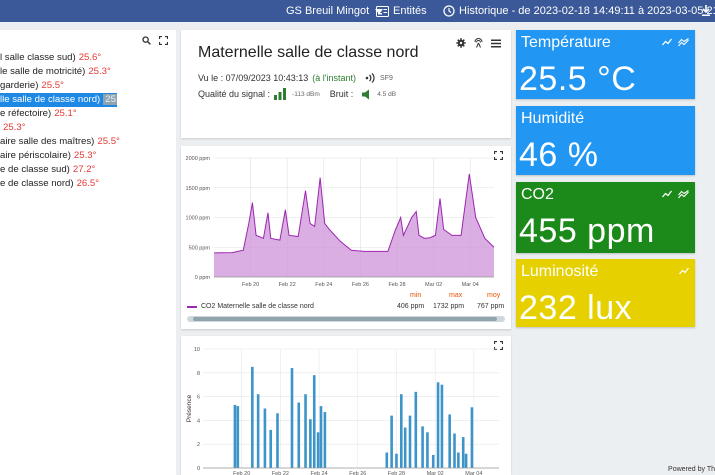 The image size is (715, 475). Describe the element at coordinates (456, 295) in the screenshot. I see `legend-max-header: max` at that location.